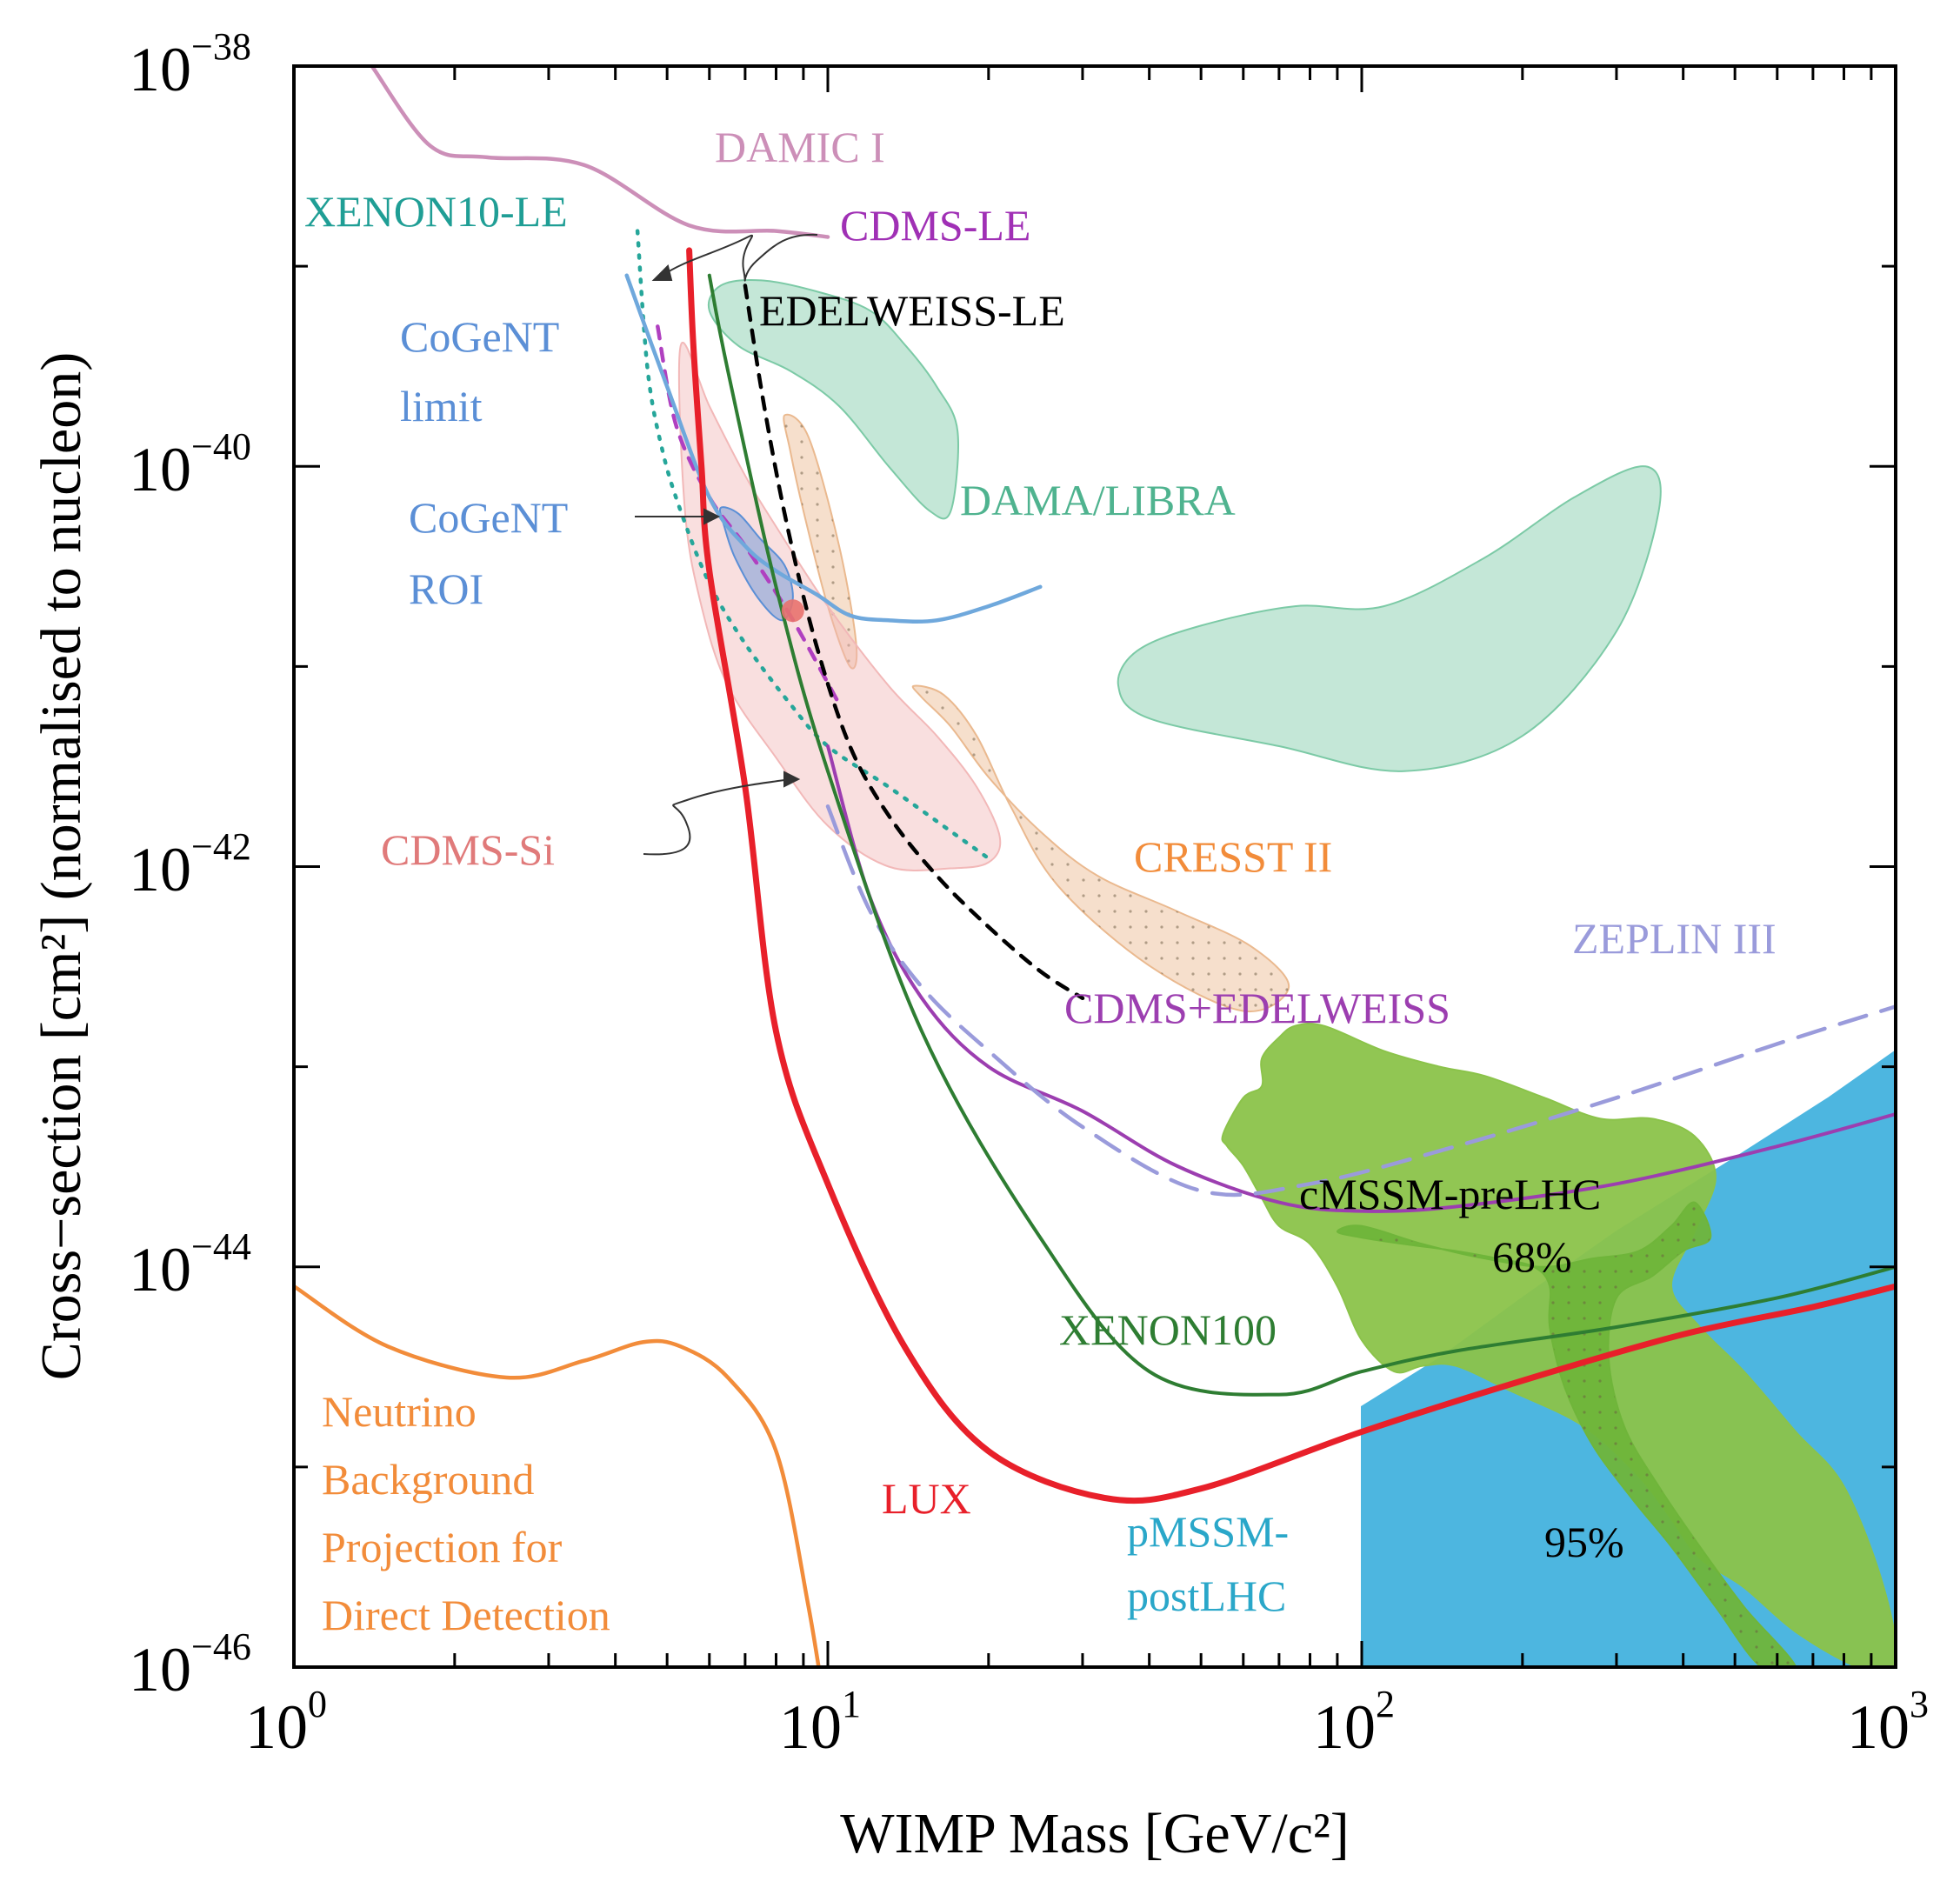 The width and height of the screenshot is (1960, 1888). What do you see at coordinates (446, 588) in the screenshot?
I see `label-cogent-roi-2: ROI` at bounding box center [446, 588].